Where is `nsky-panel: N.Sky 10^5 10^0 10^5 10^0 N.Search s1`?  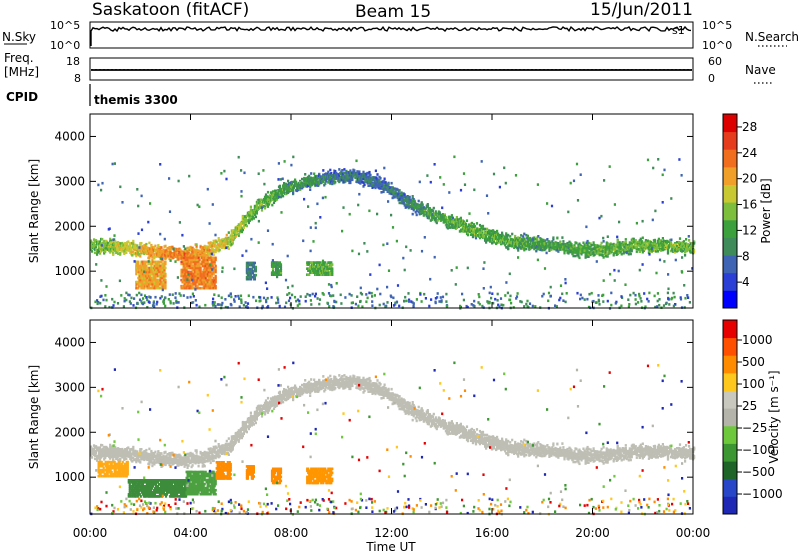
nsky-panel: N.Sky 10^5 10^0 10^5 10^0 N.Search s1 is located at coordinates (400, 35).